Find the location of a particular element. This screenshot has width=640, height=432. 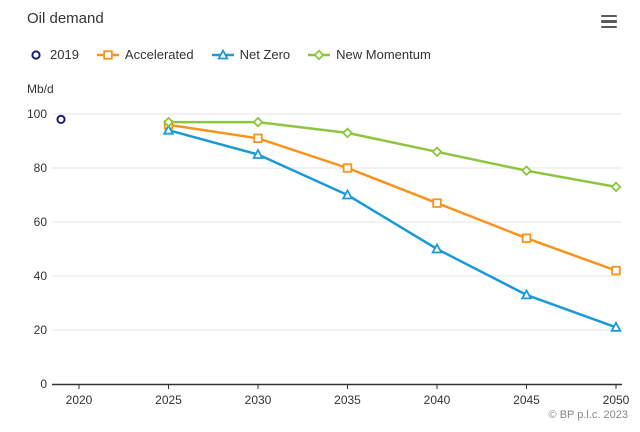

legend-item-net-zero: Net Zero is located at coordinates (251, 54).